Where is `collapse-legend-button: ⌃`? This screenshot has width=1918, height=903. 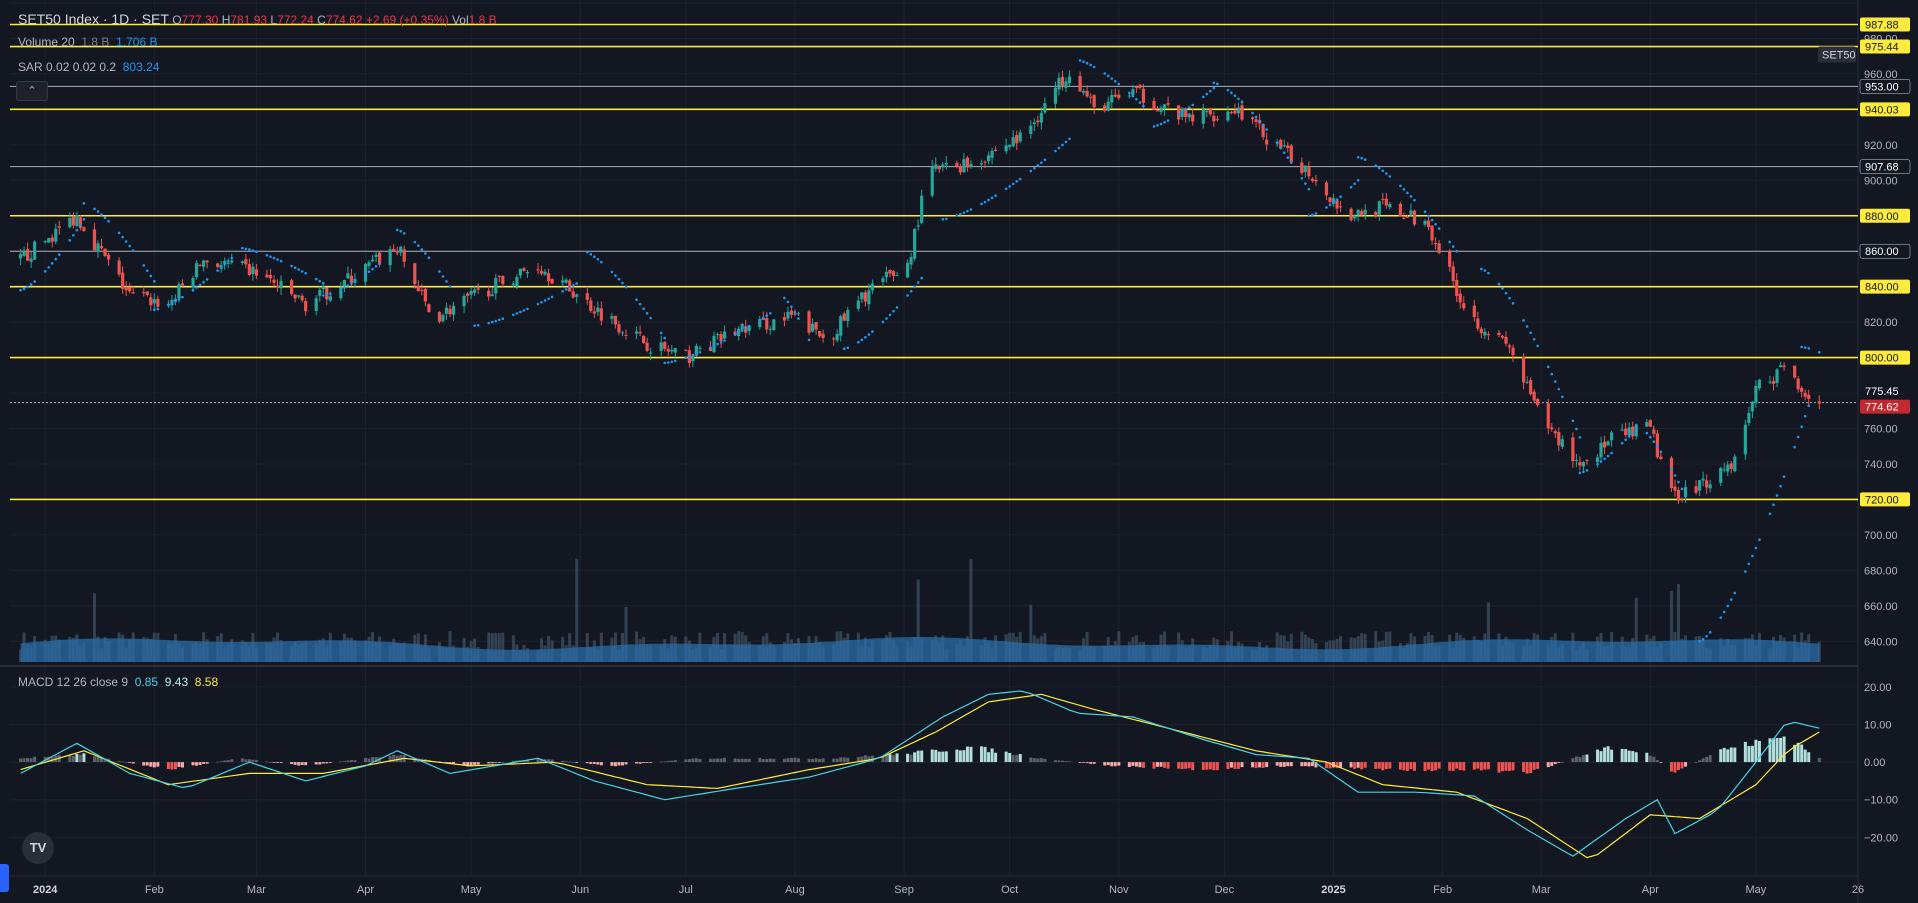
collapse-legend-button: ⌃ is located at coordinates (32, 91).